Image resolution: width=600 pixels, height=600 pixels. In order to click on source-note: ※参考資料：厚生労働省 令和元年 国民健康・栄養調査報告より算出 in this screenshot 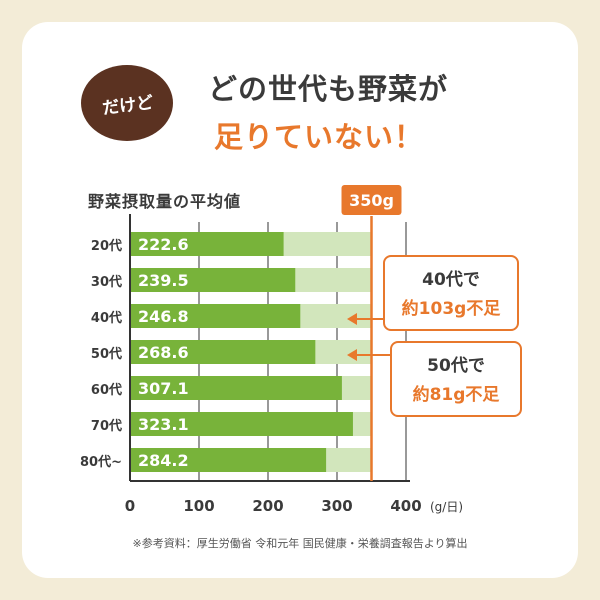, I will do `click(300, 543)`.